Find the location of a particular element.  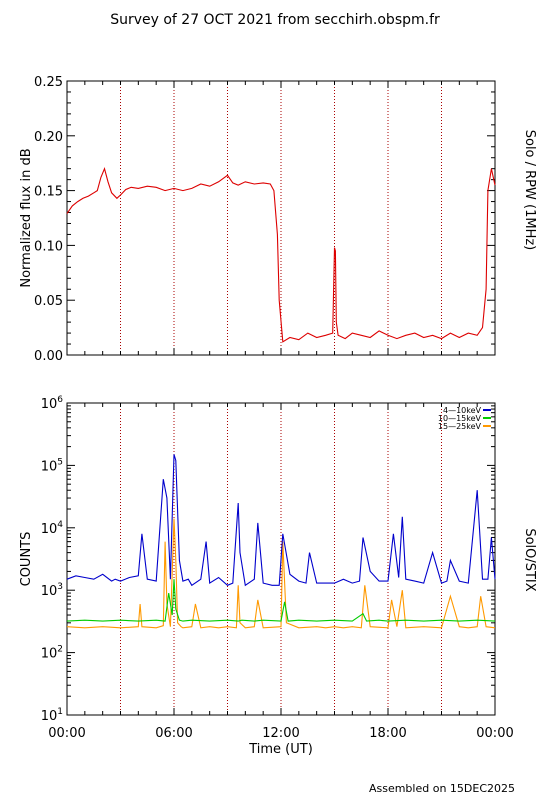

rpw-y-tick-label: 0.15 is located at coordinates (48, 192).